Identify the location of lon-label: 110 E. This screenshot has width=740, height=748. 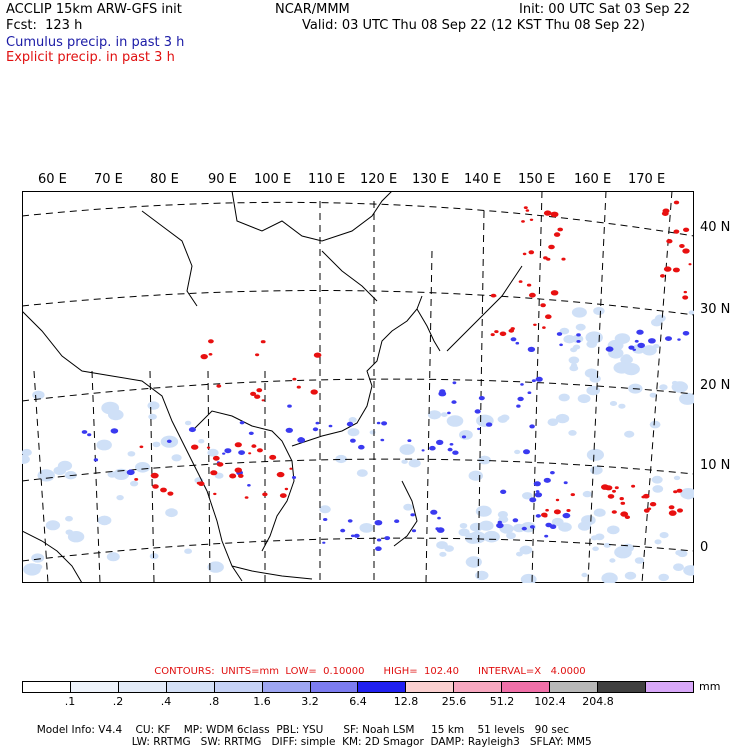
(327, 179).